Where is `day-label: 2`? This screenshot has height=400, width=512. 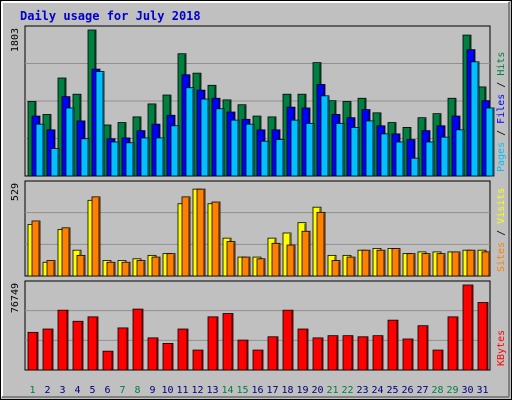 day-label: 2 is located at coordinates (47, 390).